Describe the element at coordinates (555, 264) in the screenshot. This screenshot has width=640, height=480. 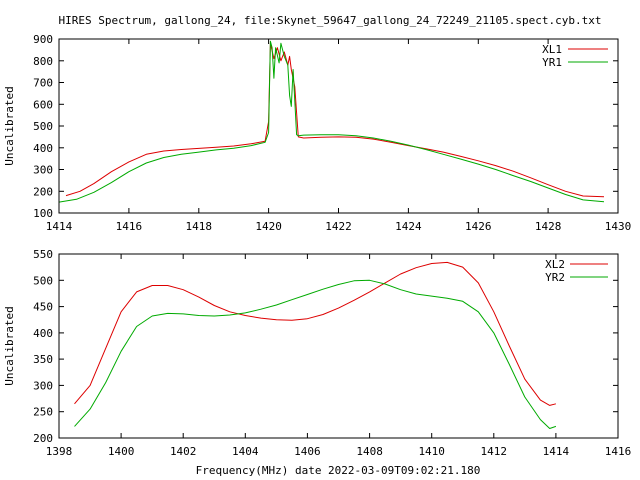
I see `legend-label-xl2: XL2` at that location.